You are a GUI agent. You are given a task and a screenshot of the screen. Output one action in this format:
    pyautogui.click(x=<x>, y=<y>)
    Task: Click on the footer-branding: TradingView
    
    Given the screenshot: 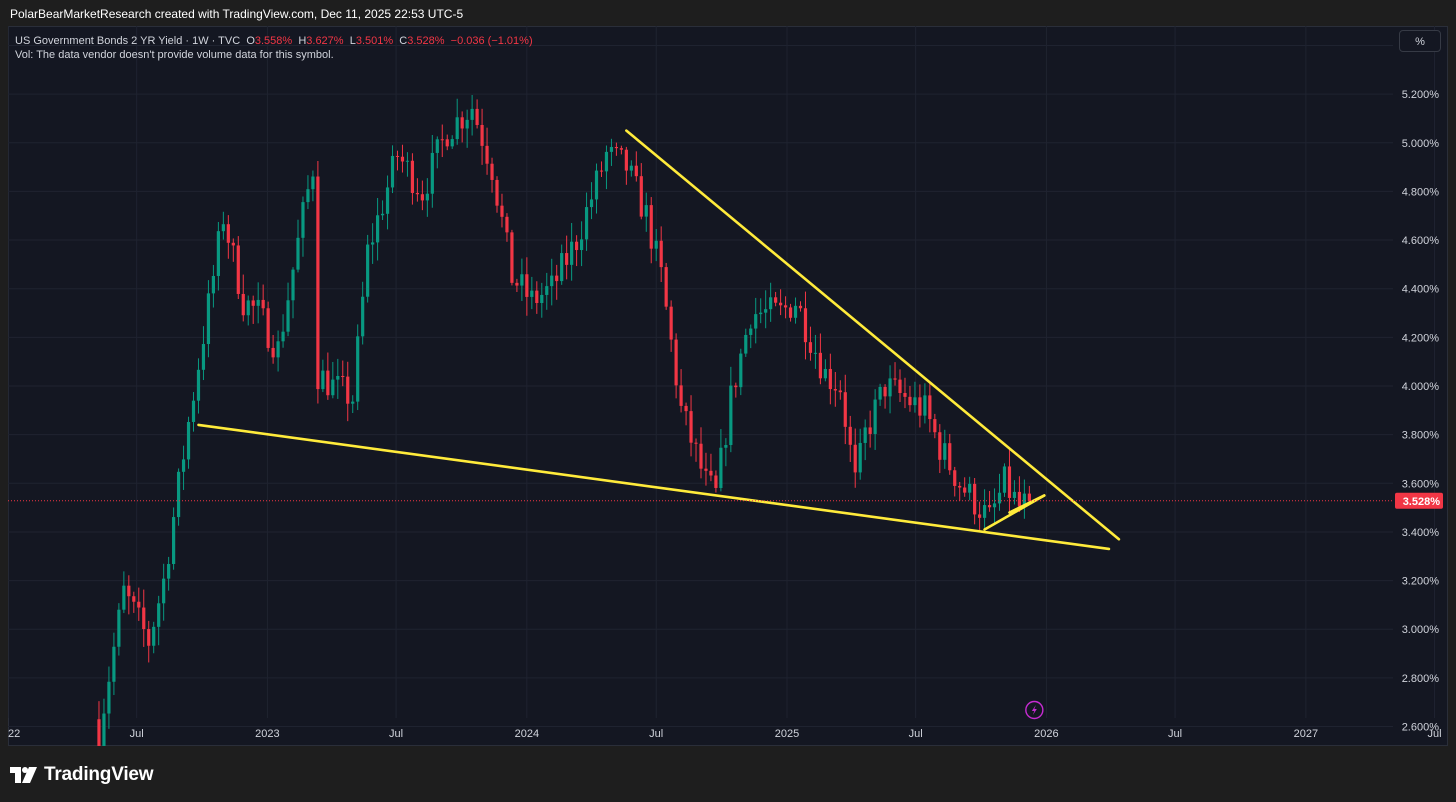 What is the action you would take?
    pyautogui.click(x=82, y=775)
    